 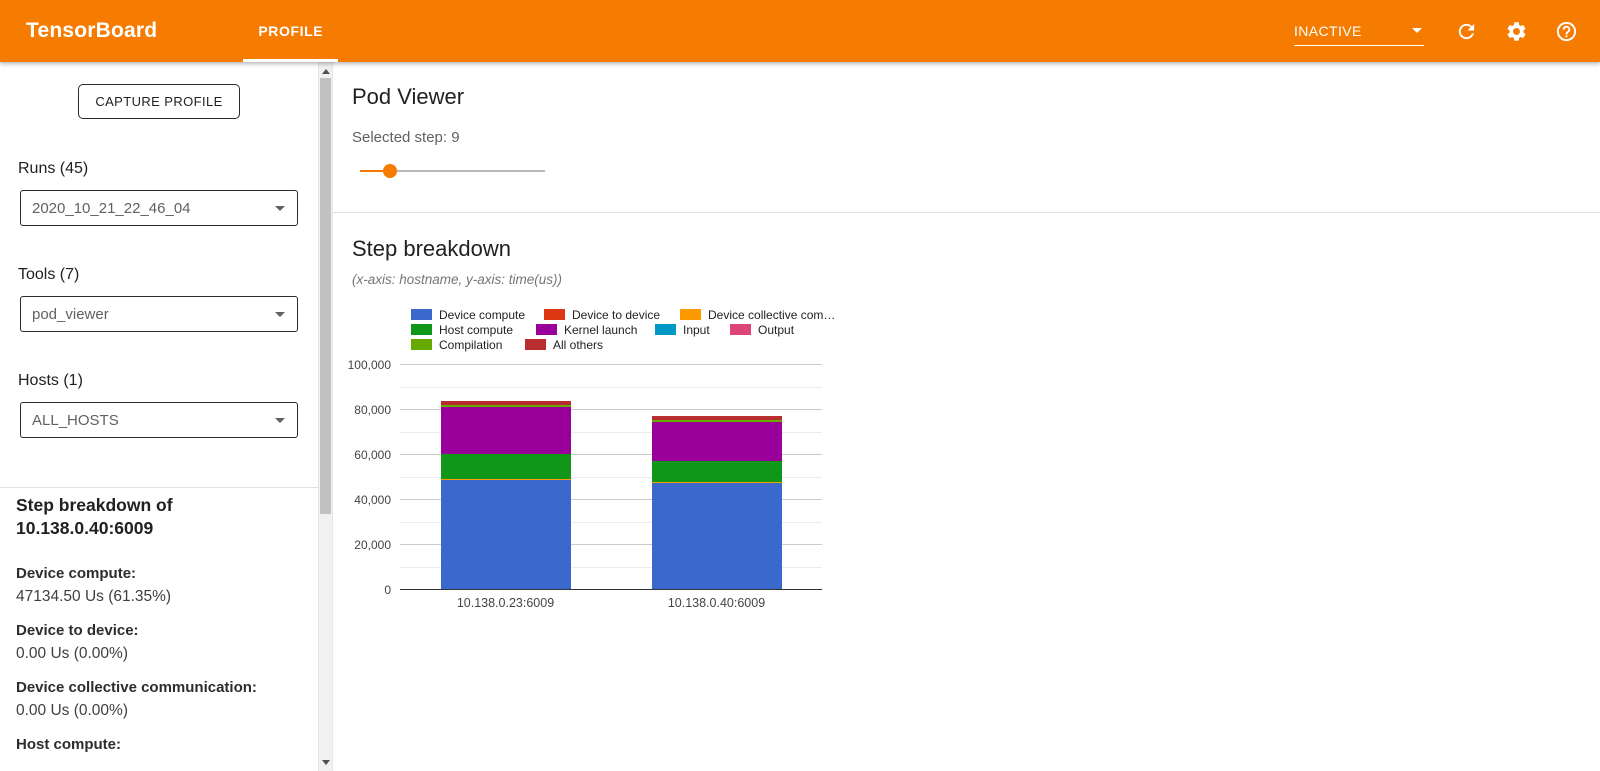 I want to click on stacked-bar-10.138.0.23:6009, so click(x=505, y=476).